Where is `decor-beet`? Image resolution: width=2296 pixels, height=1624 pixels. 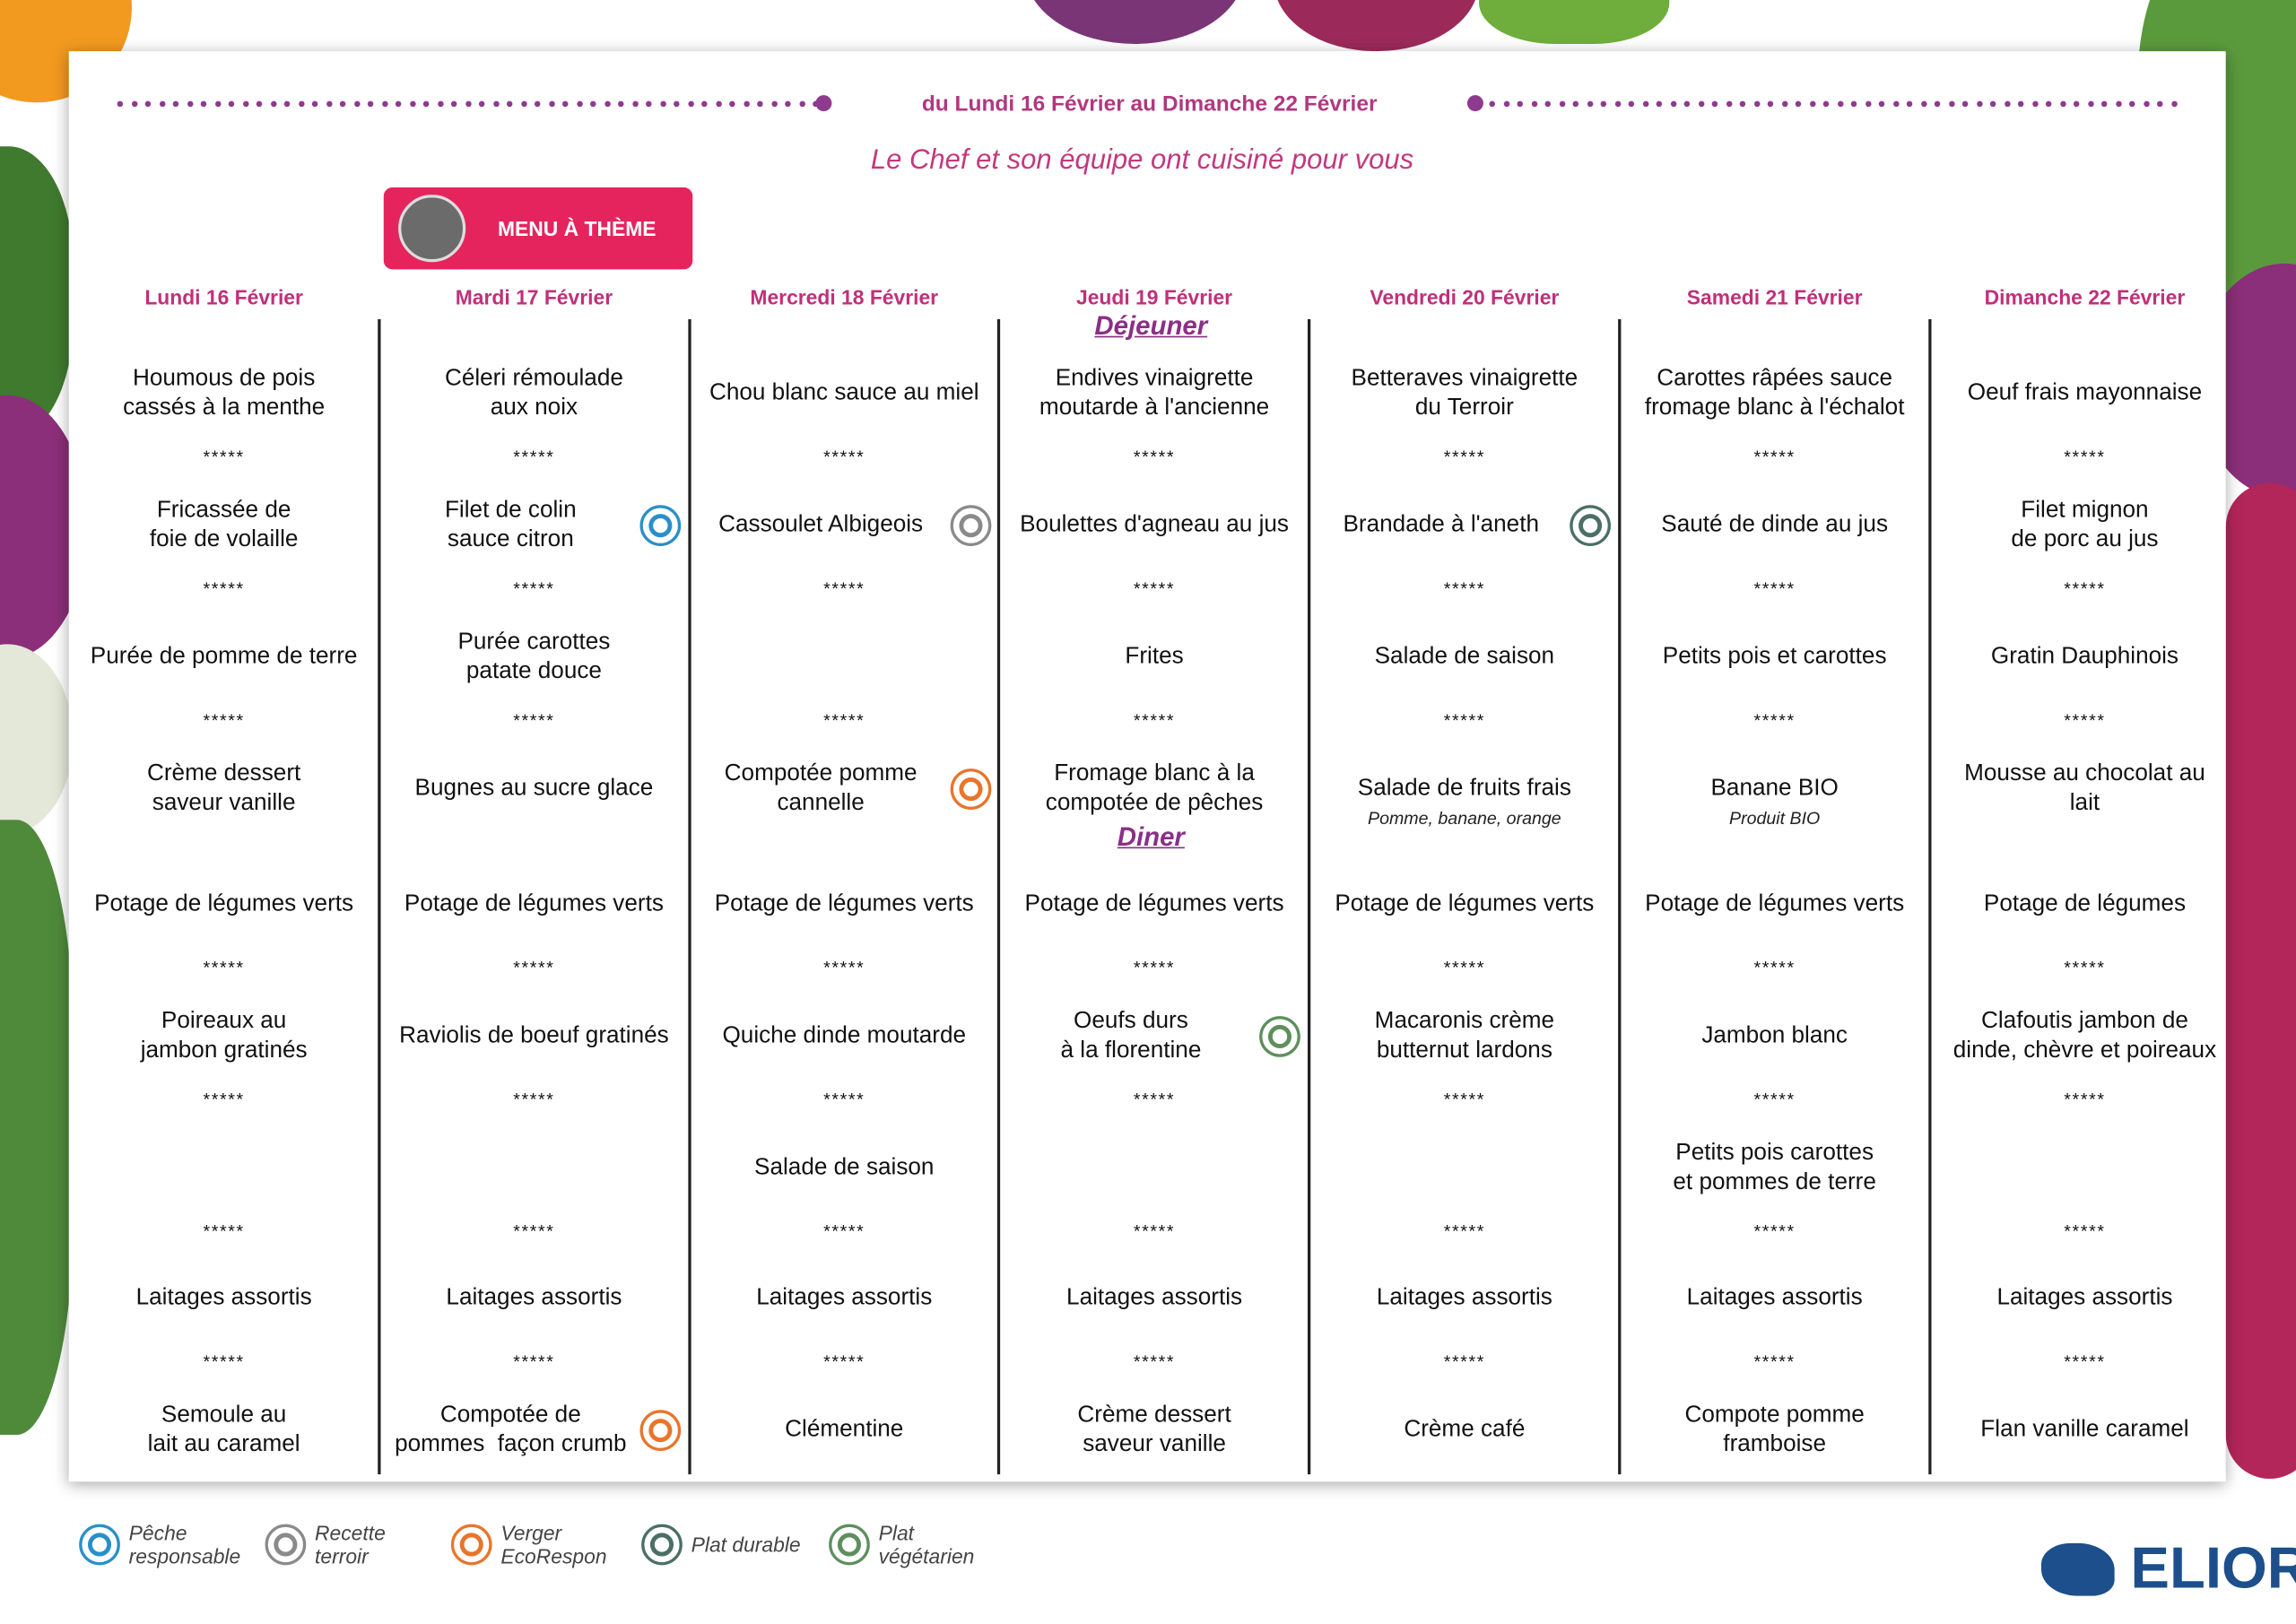 decor-beet is located at coordinates (2260, 981).